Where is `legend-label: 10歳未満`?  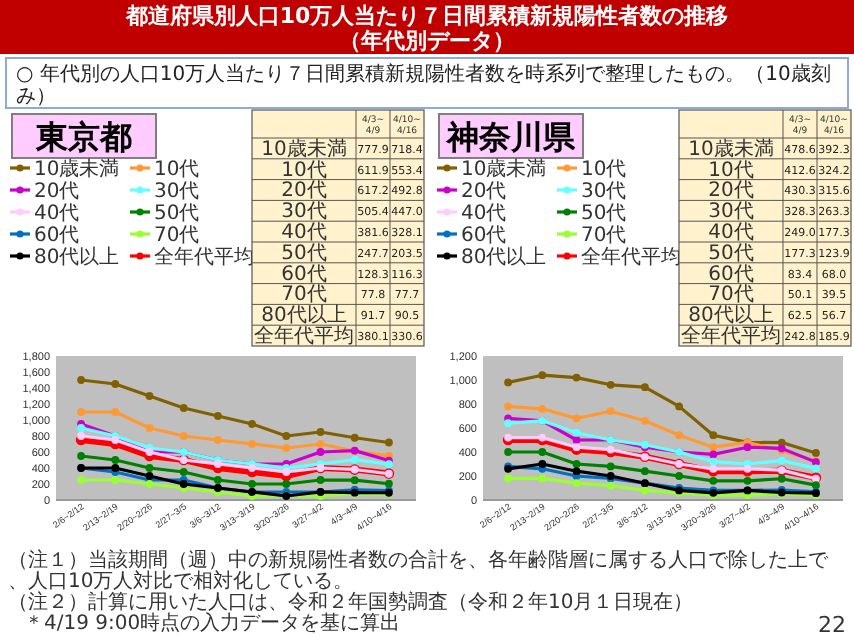
legend-label: 10歳未満 is located at coordinates (77, 169).